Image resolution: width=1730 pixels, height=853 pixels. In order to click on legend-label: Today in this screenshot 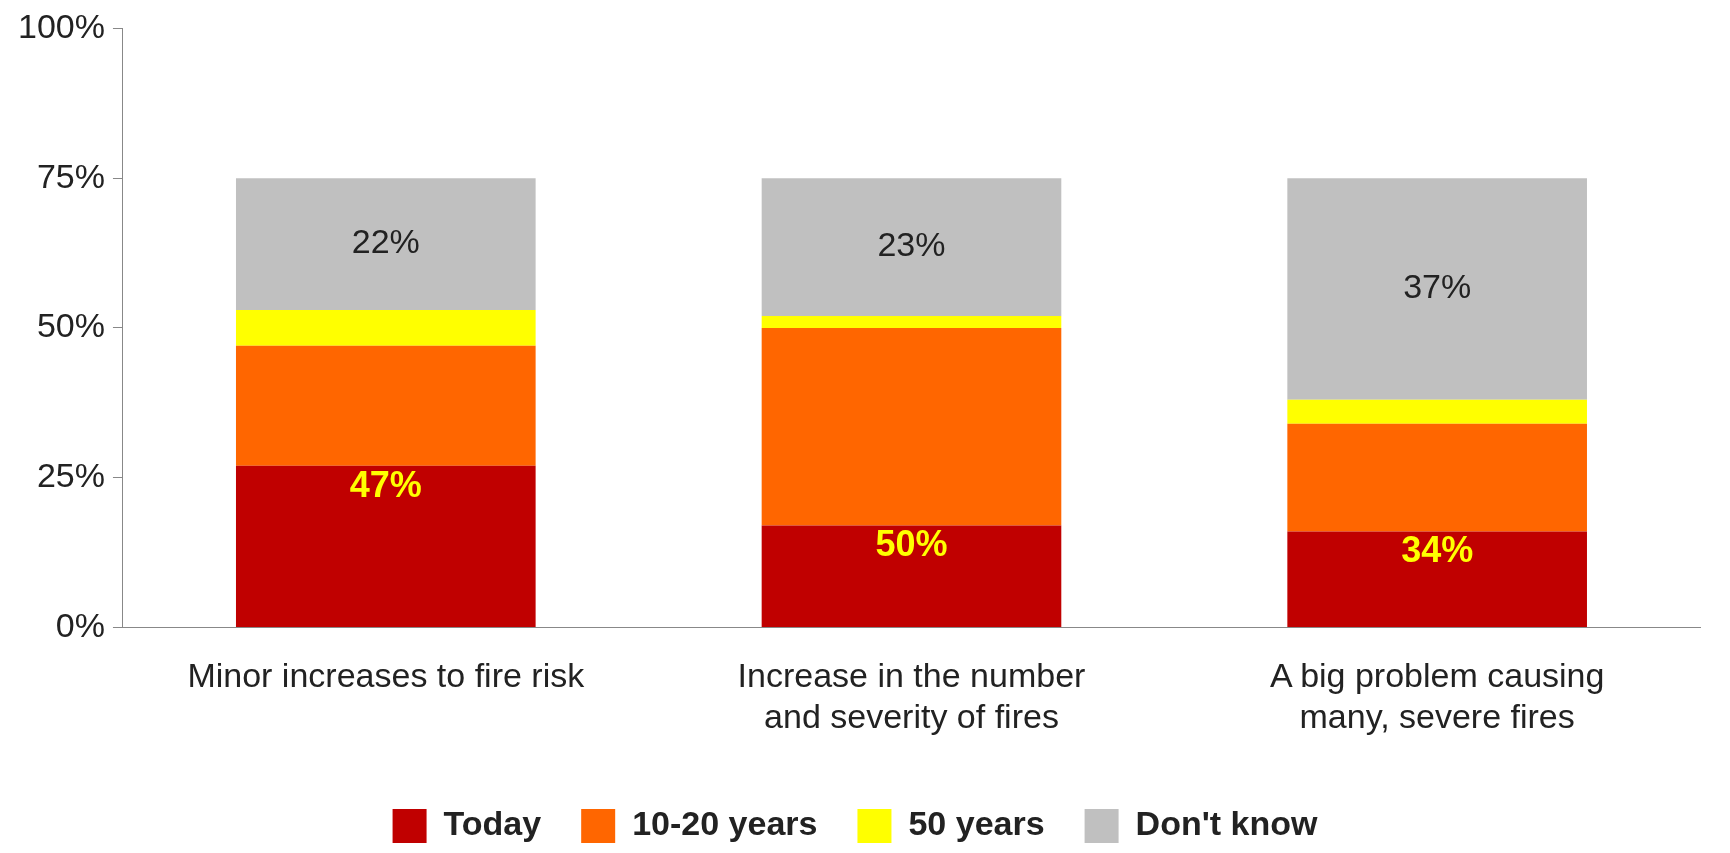, I will do `click(492, 823)`.